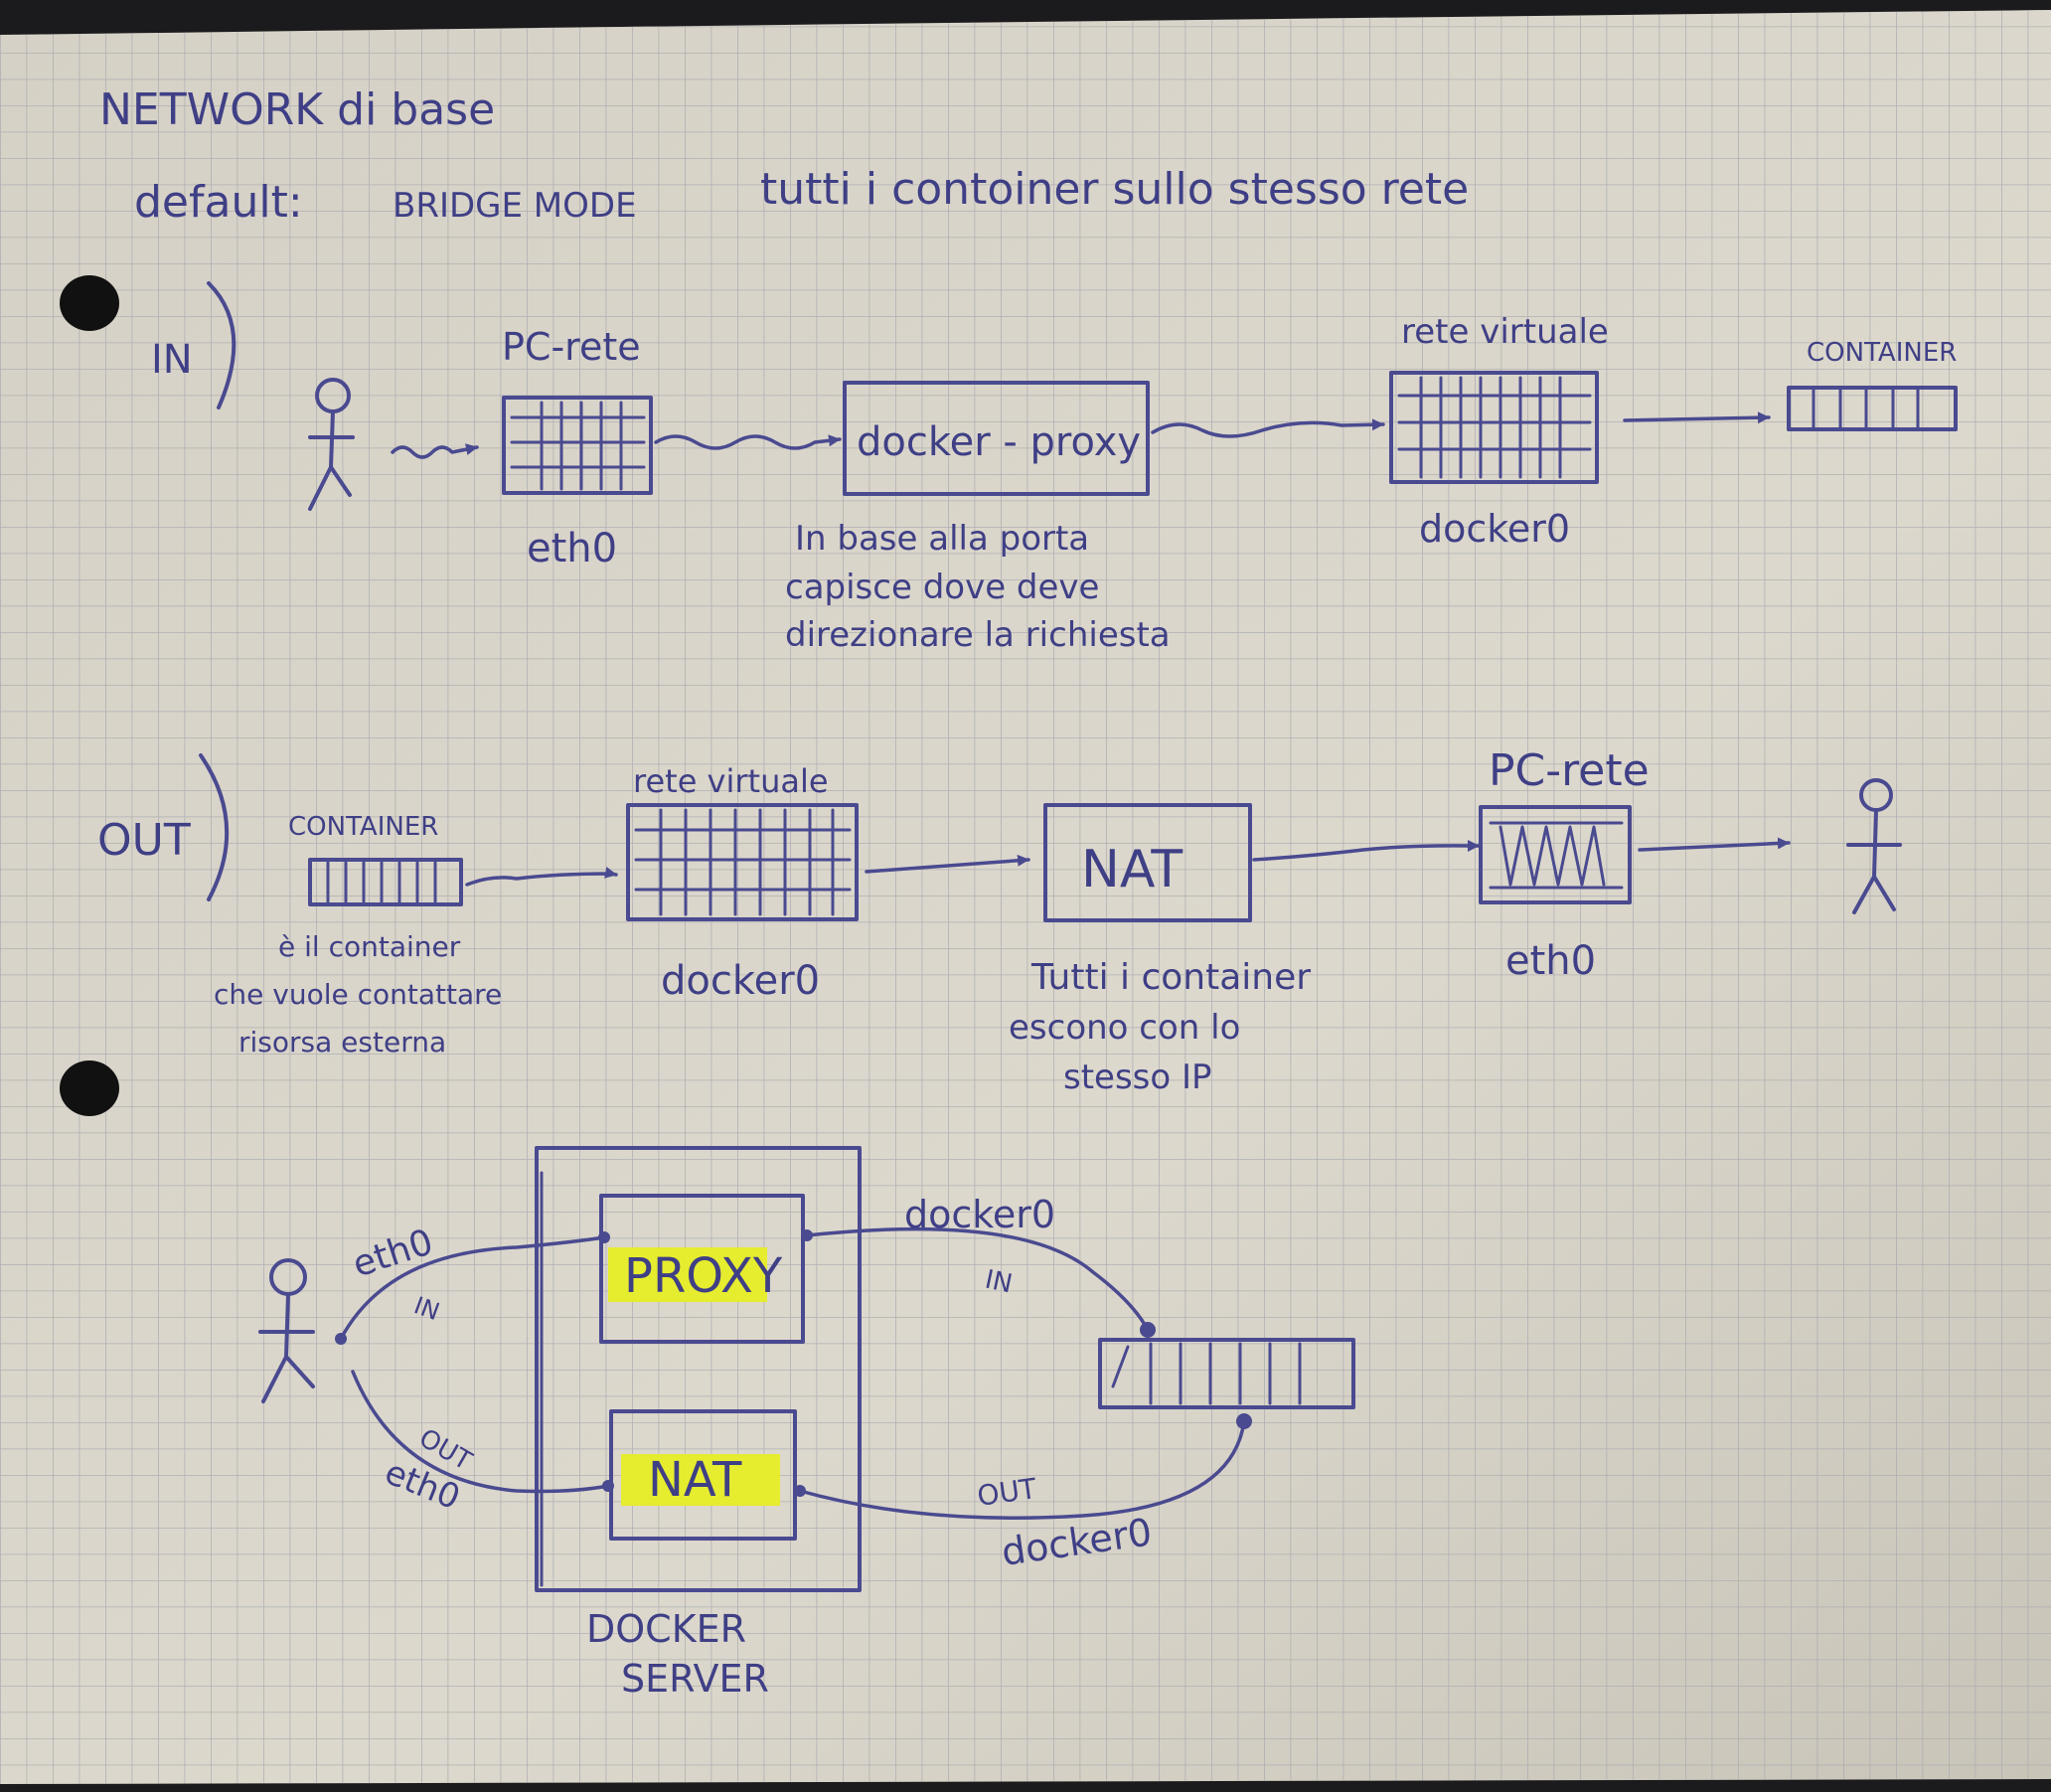 Image resolution: width=2051 pixels, height=1792 pixels. I want to click on server-in-right-label: IN, so click(999, 1282).